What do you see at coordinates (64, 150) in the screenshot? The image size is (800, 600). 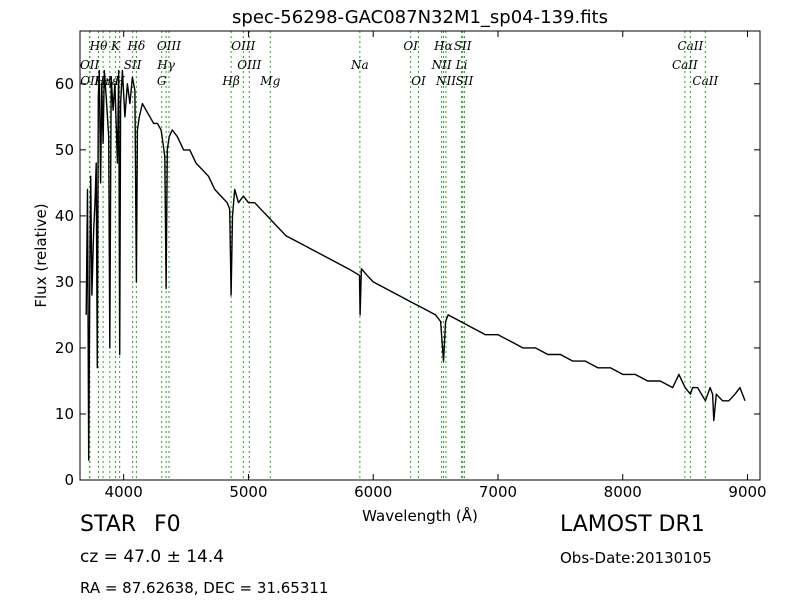 I see `y-tick-label: 50` at bounding box center [64, 150].